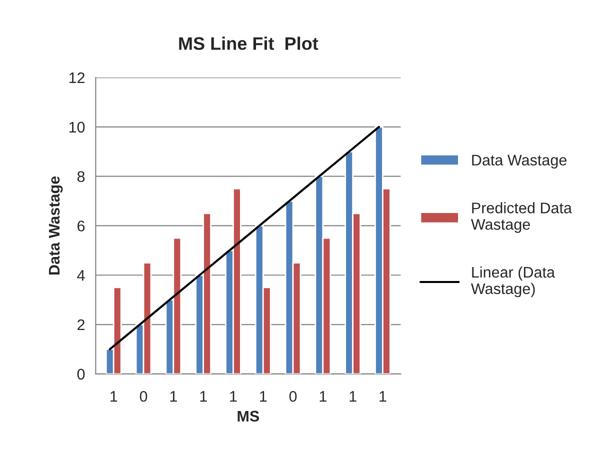 The image size is (598, 456). I want to click on chart-title: MS Line Fit Plot, so click(248, 43).